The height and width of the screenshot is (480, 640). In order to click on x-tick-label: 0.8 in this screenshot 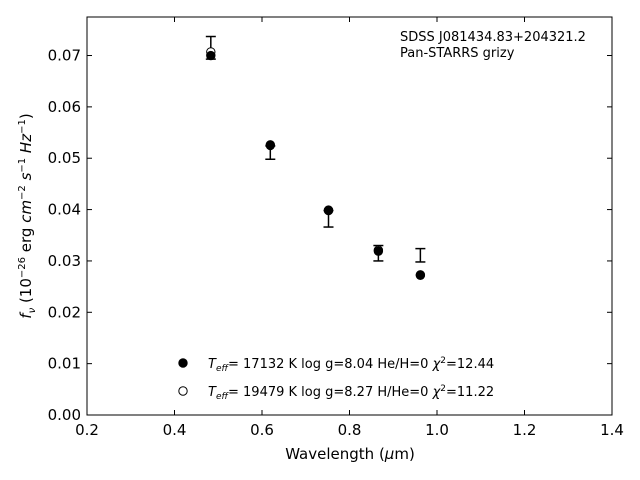, I will do `click(350, 430)`.